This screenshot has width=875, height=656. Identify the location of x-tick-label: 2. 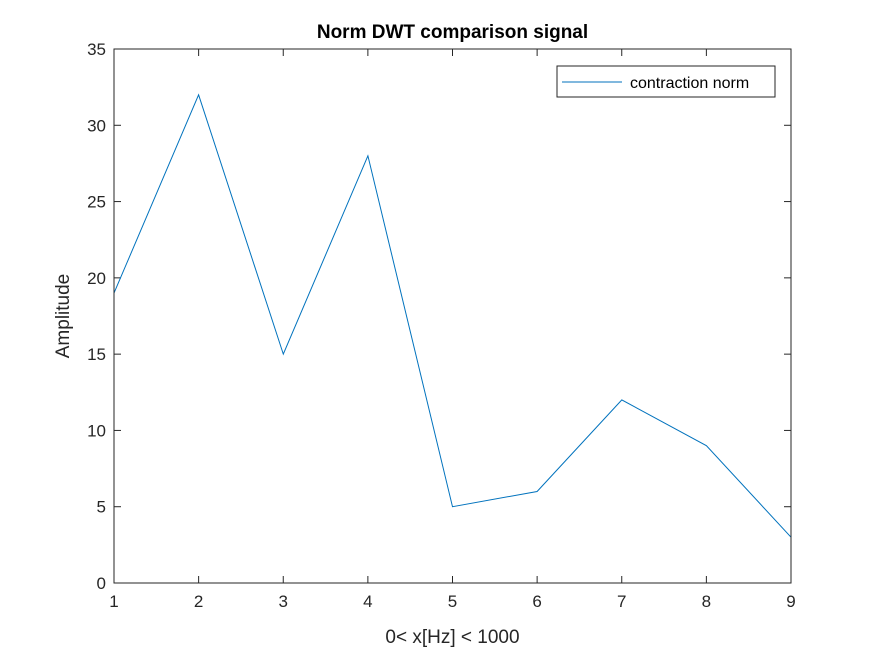
(198, 601).